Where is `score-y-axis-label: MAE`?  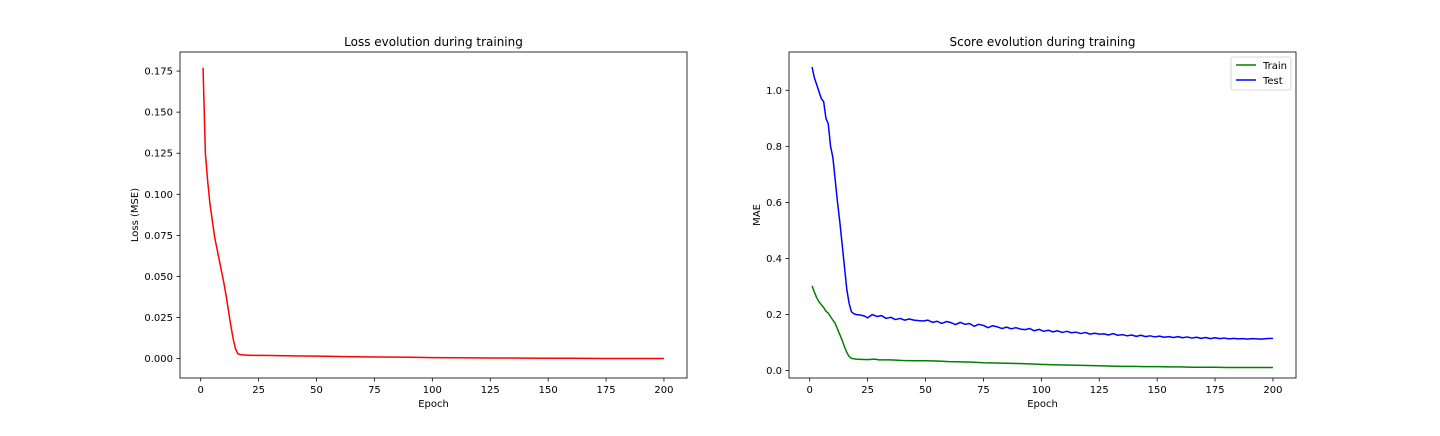 score-y-axis-label: MAE is located at coordinates (757, 215).